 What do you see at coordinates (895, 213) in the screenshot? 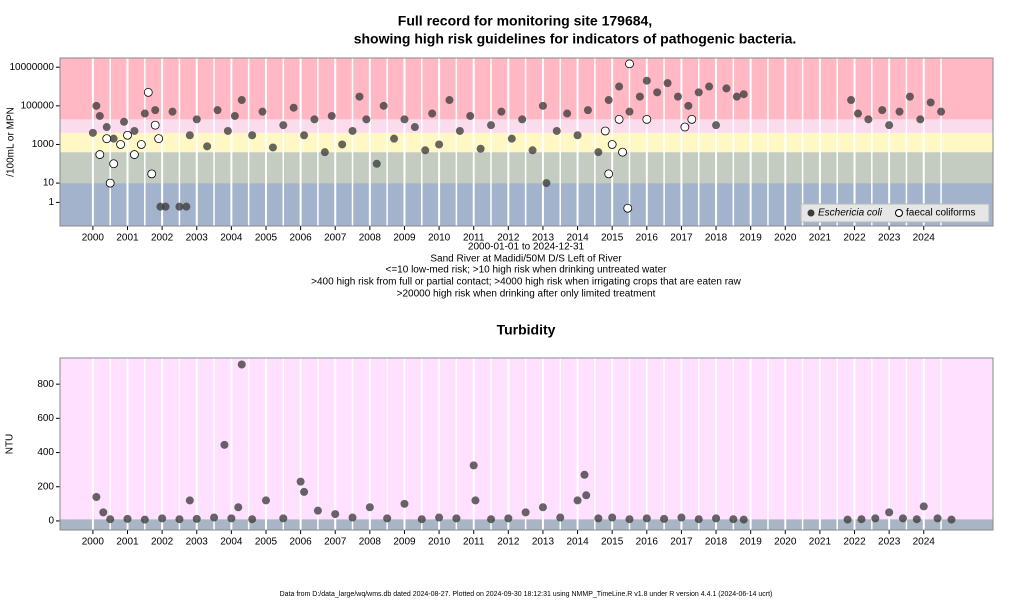
I see `legend: Eschericia coli faecal coliforms` at bounding box center [895, 213].